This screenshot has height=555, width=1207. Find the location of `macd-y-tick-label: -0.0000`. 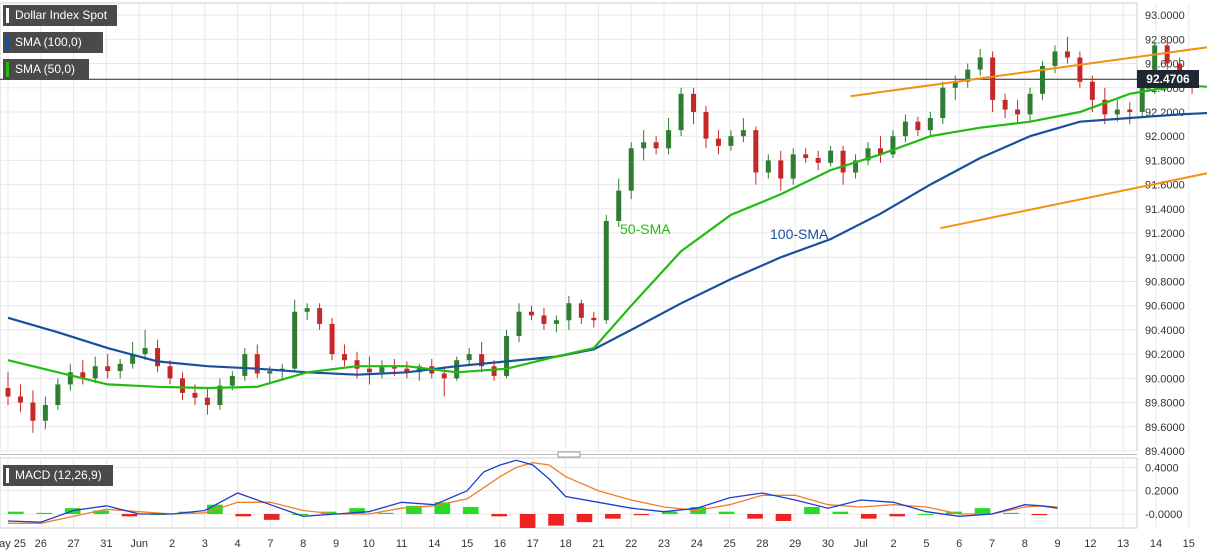

macd-y-tick-label: -0.0000 is located at coordinates (1163, 515).